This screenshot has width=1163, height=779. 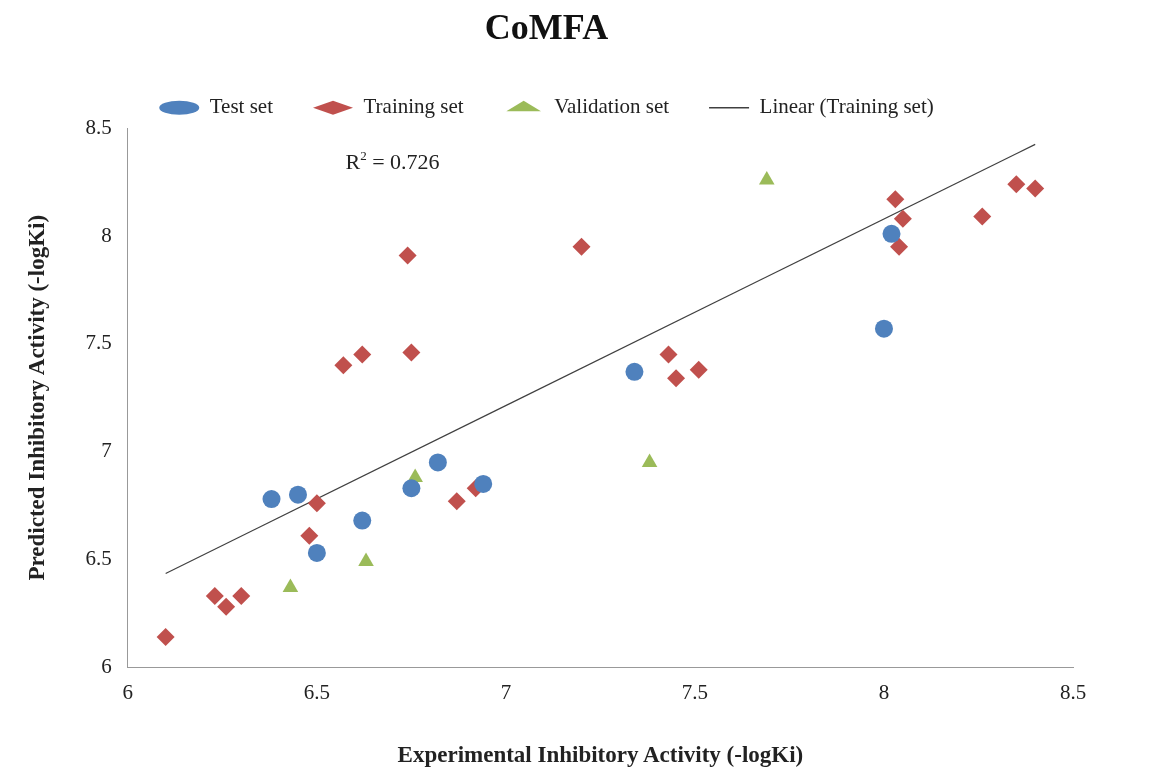 I want to click on y-tick-label: 7, so click(x=106, y=450).